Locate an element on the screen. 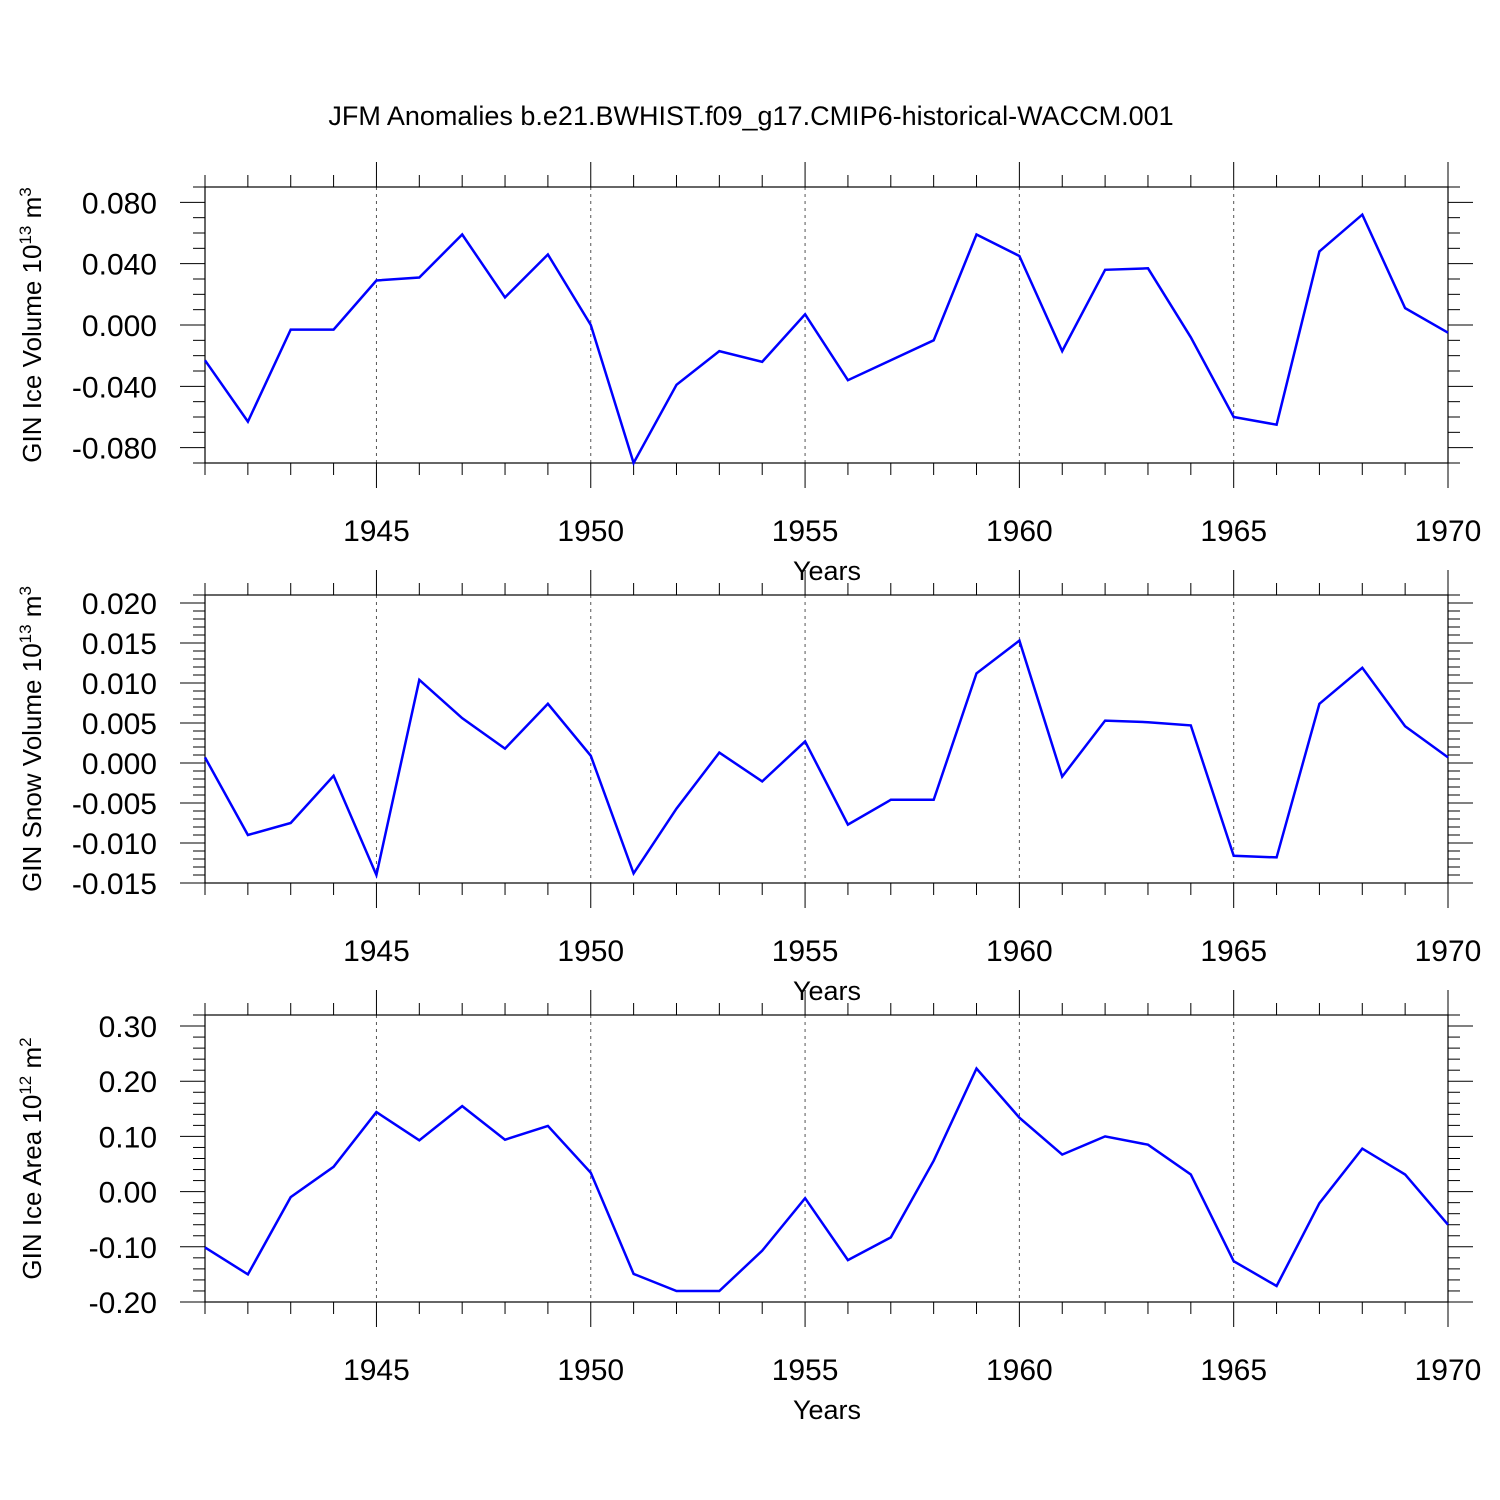 The height and width of the screenshot is (1500, 1500). y-tick-label: 0.20 is located at coordinates (128, 1082).